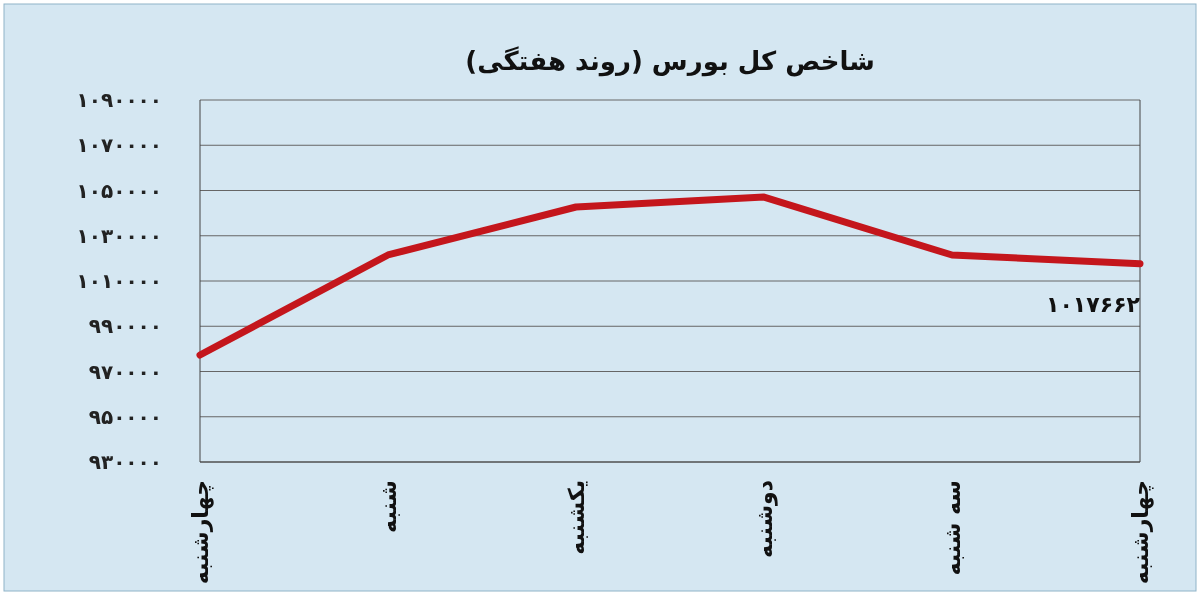  Describe the element at coordinates (125, 326) in the screenshot. I see `y-tick-label: ۹۹۰۰۰۰` at that location.